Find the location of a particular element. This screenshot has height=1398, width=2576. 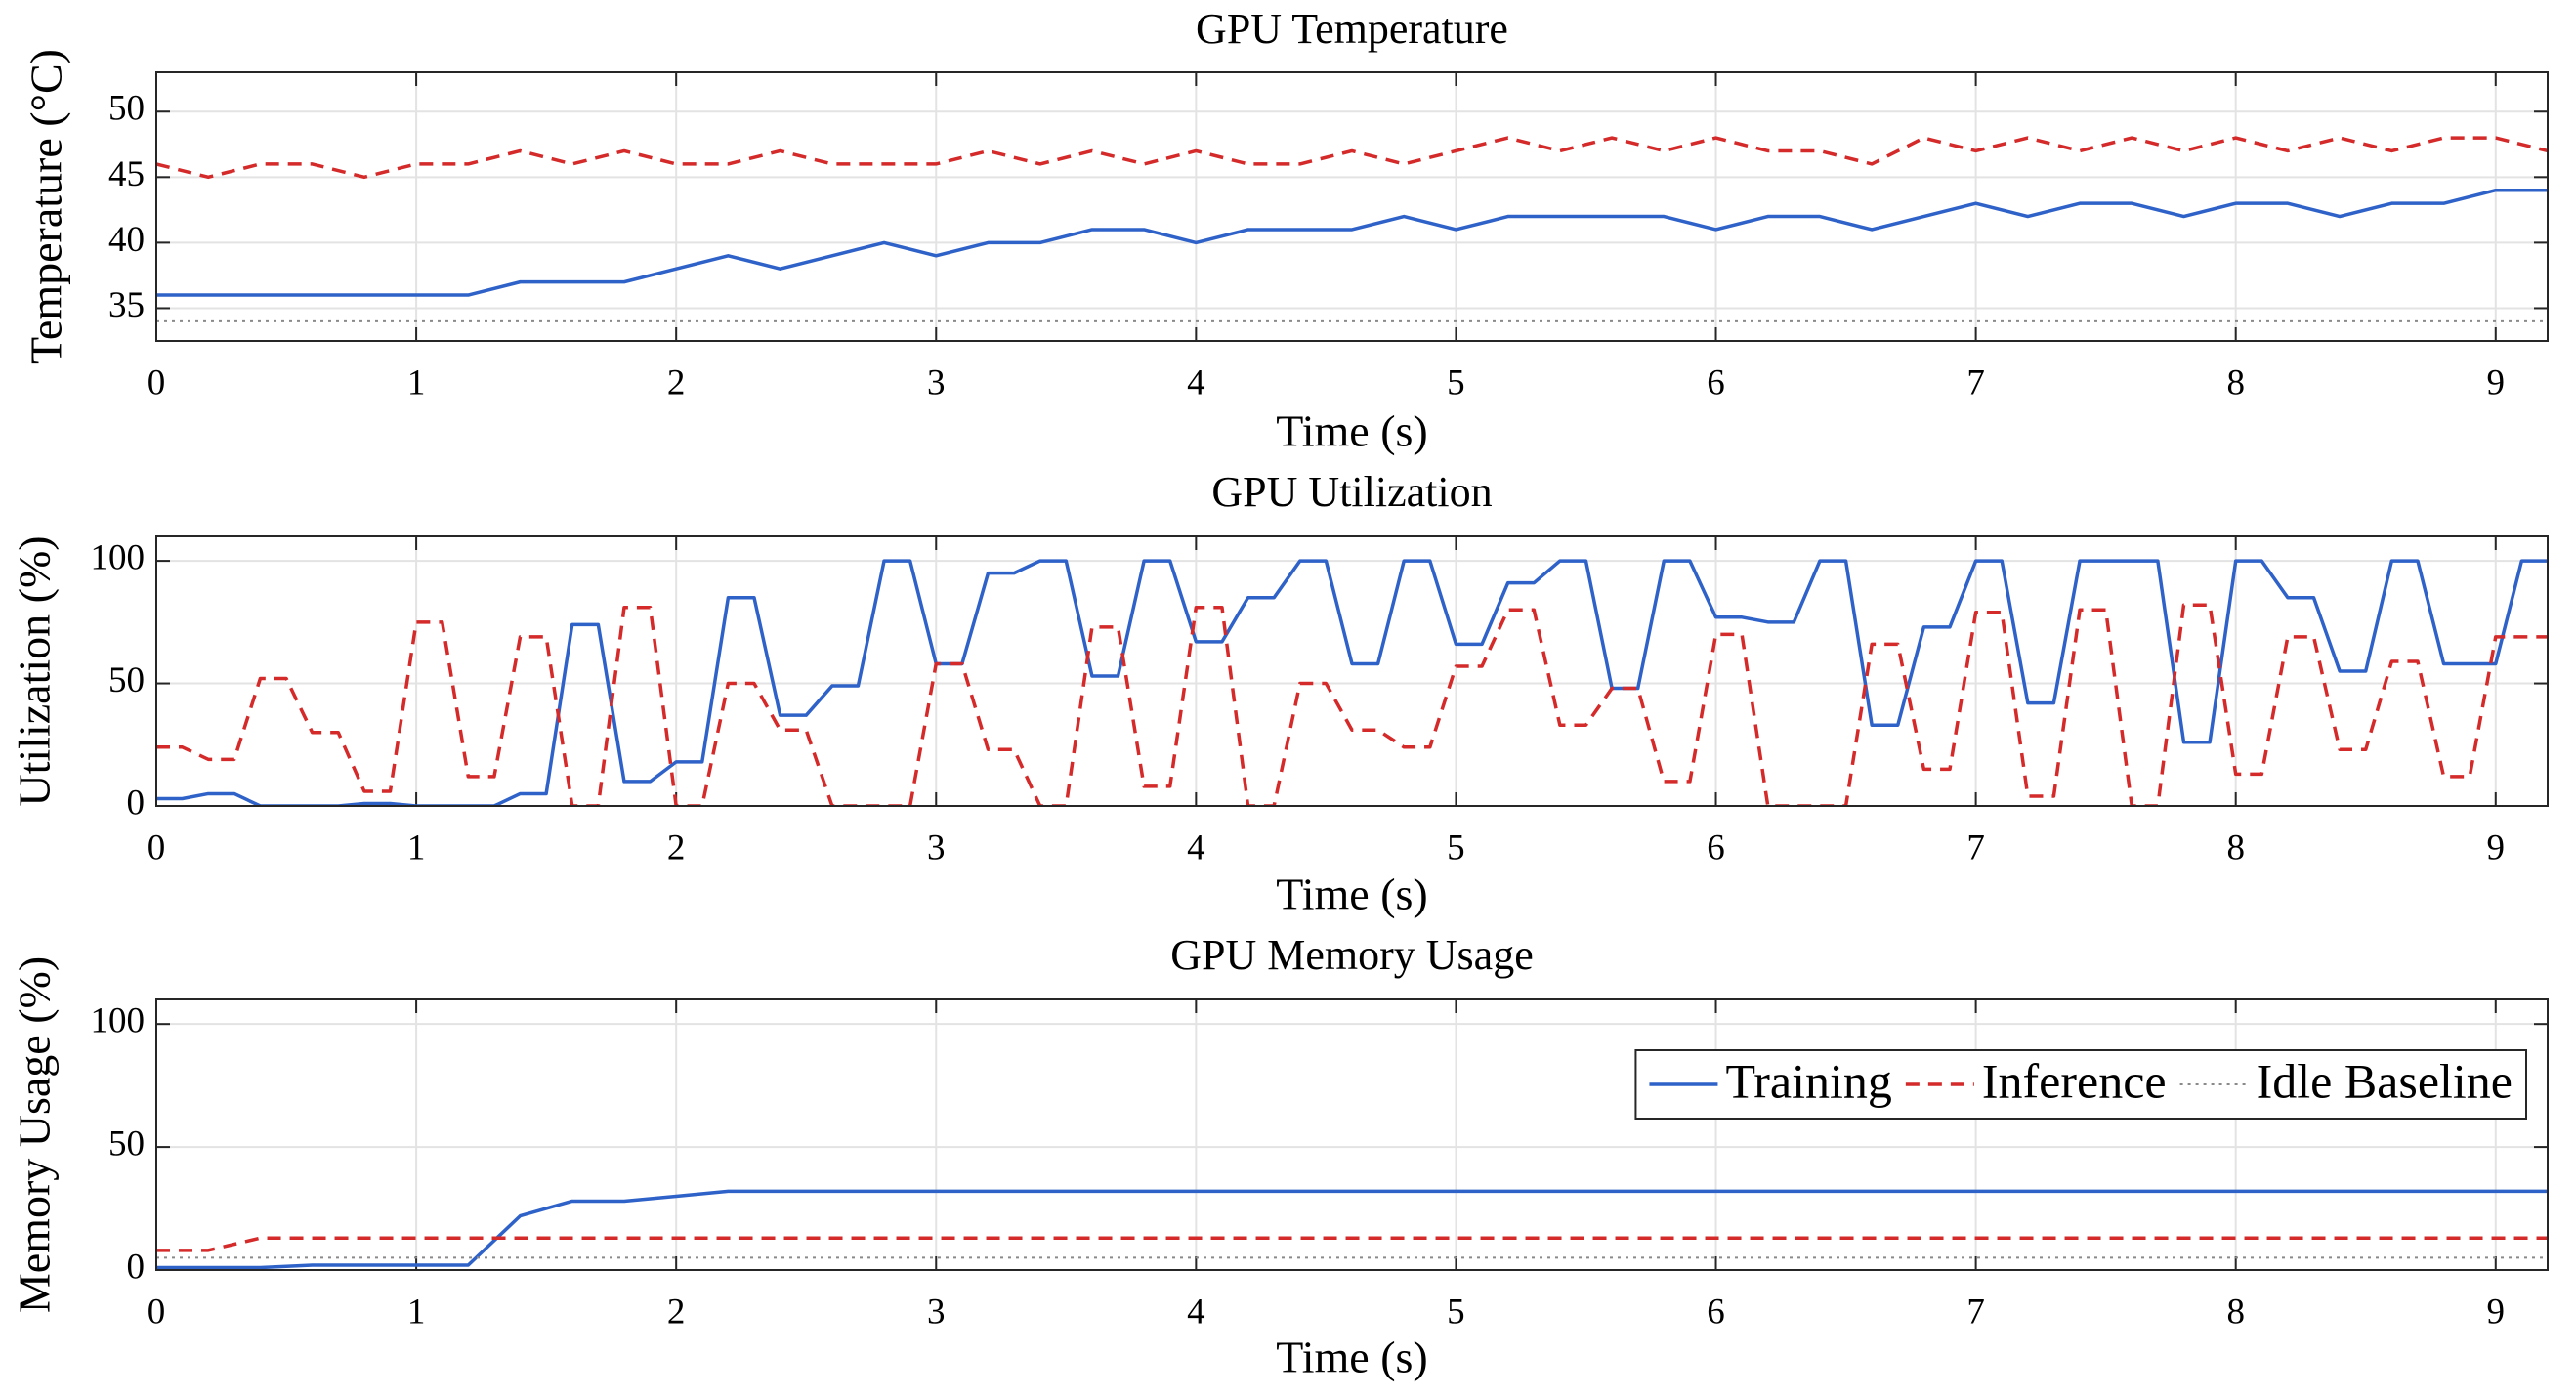

chart-title: GPU Memory Usage is located at coordinates (1352, 955).